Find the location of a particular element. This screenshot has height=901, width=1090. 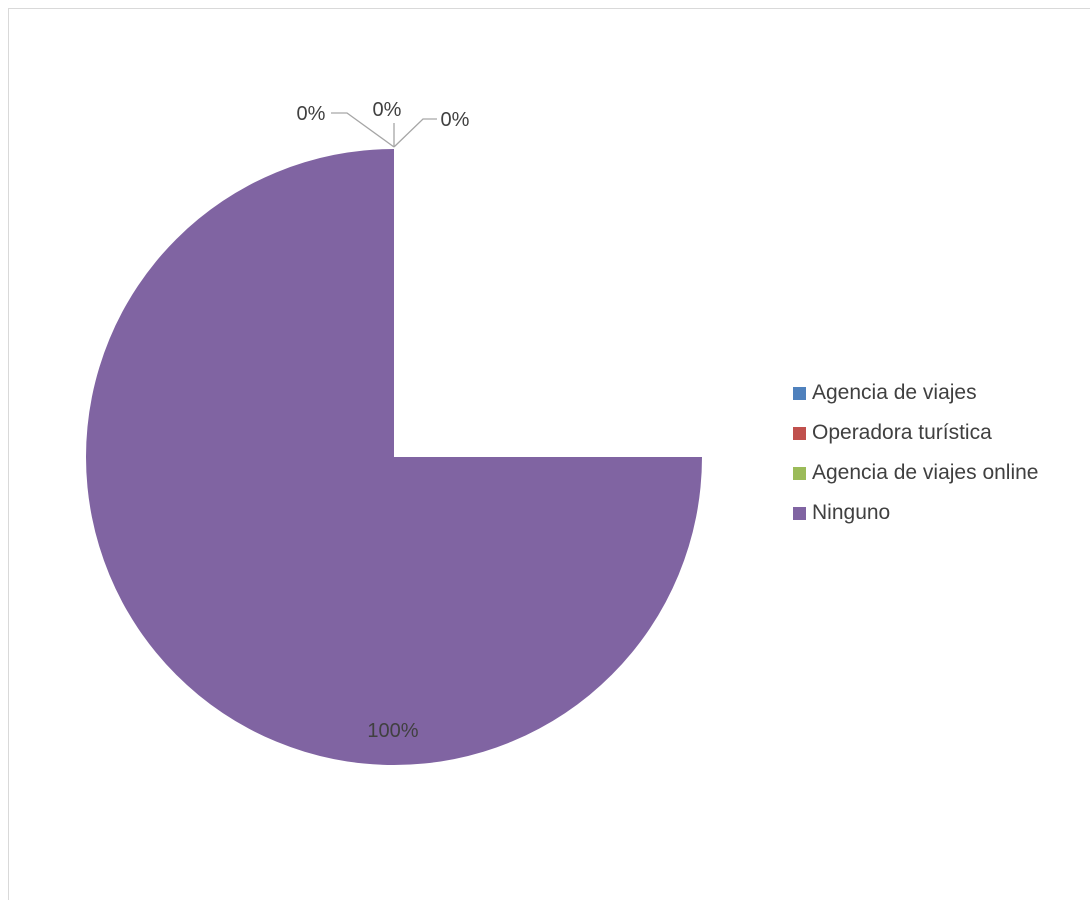

legend-label: Agencia de viajes online is located at coordinates (925, 472).